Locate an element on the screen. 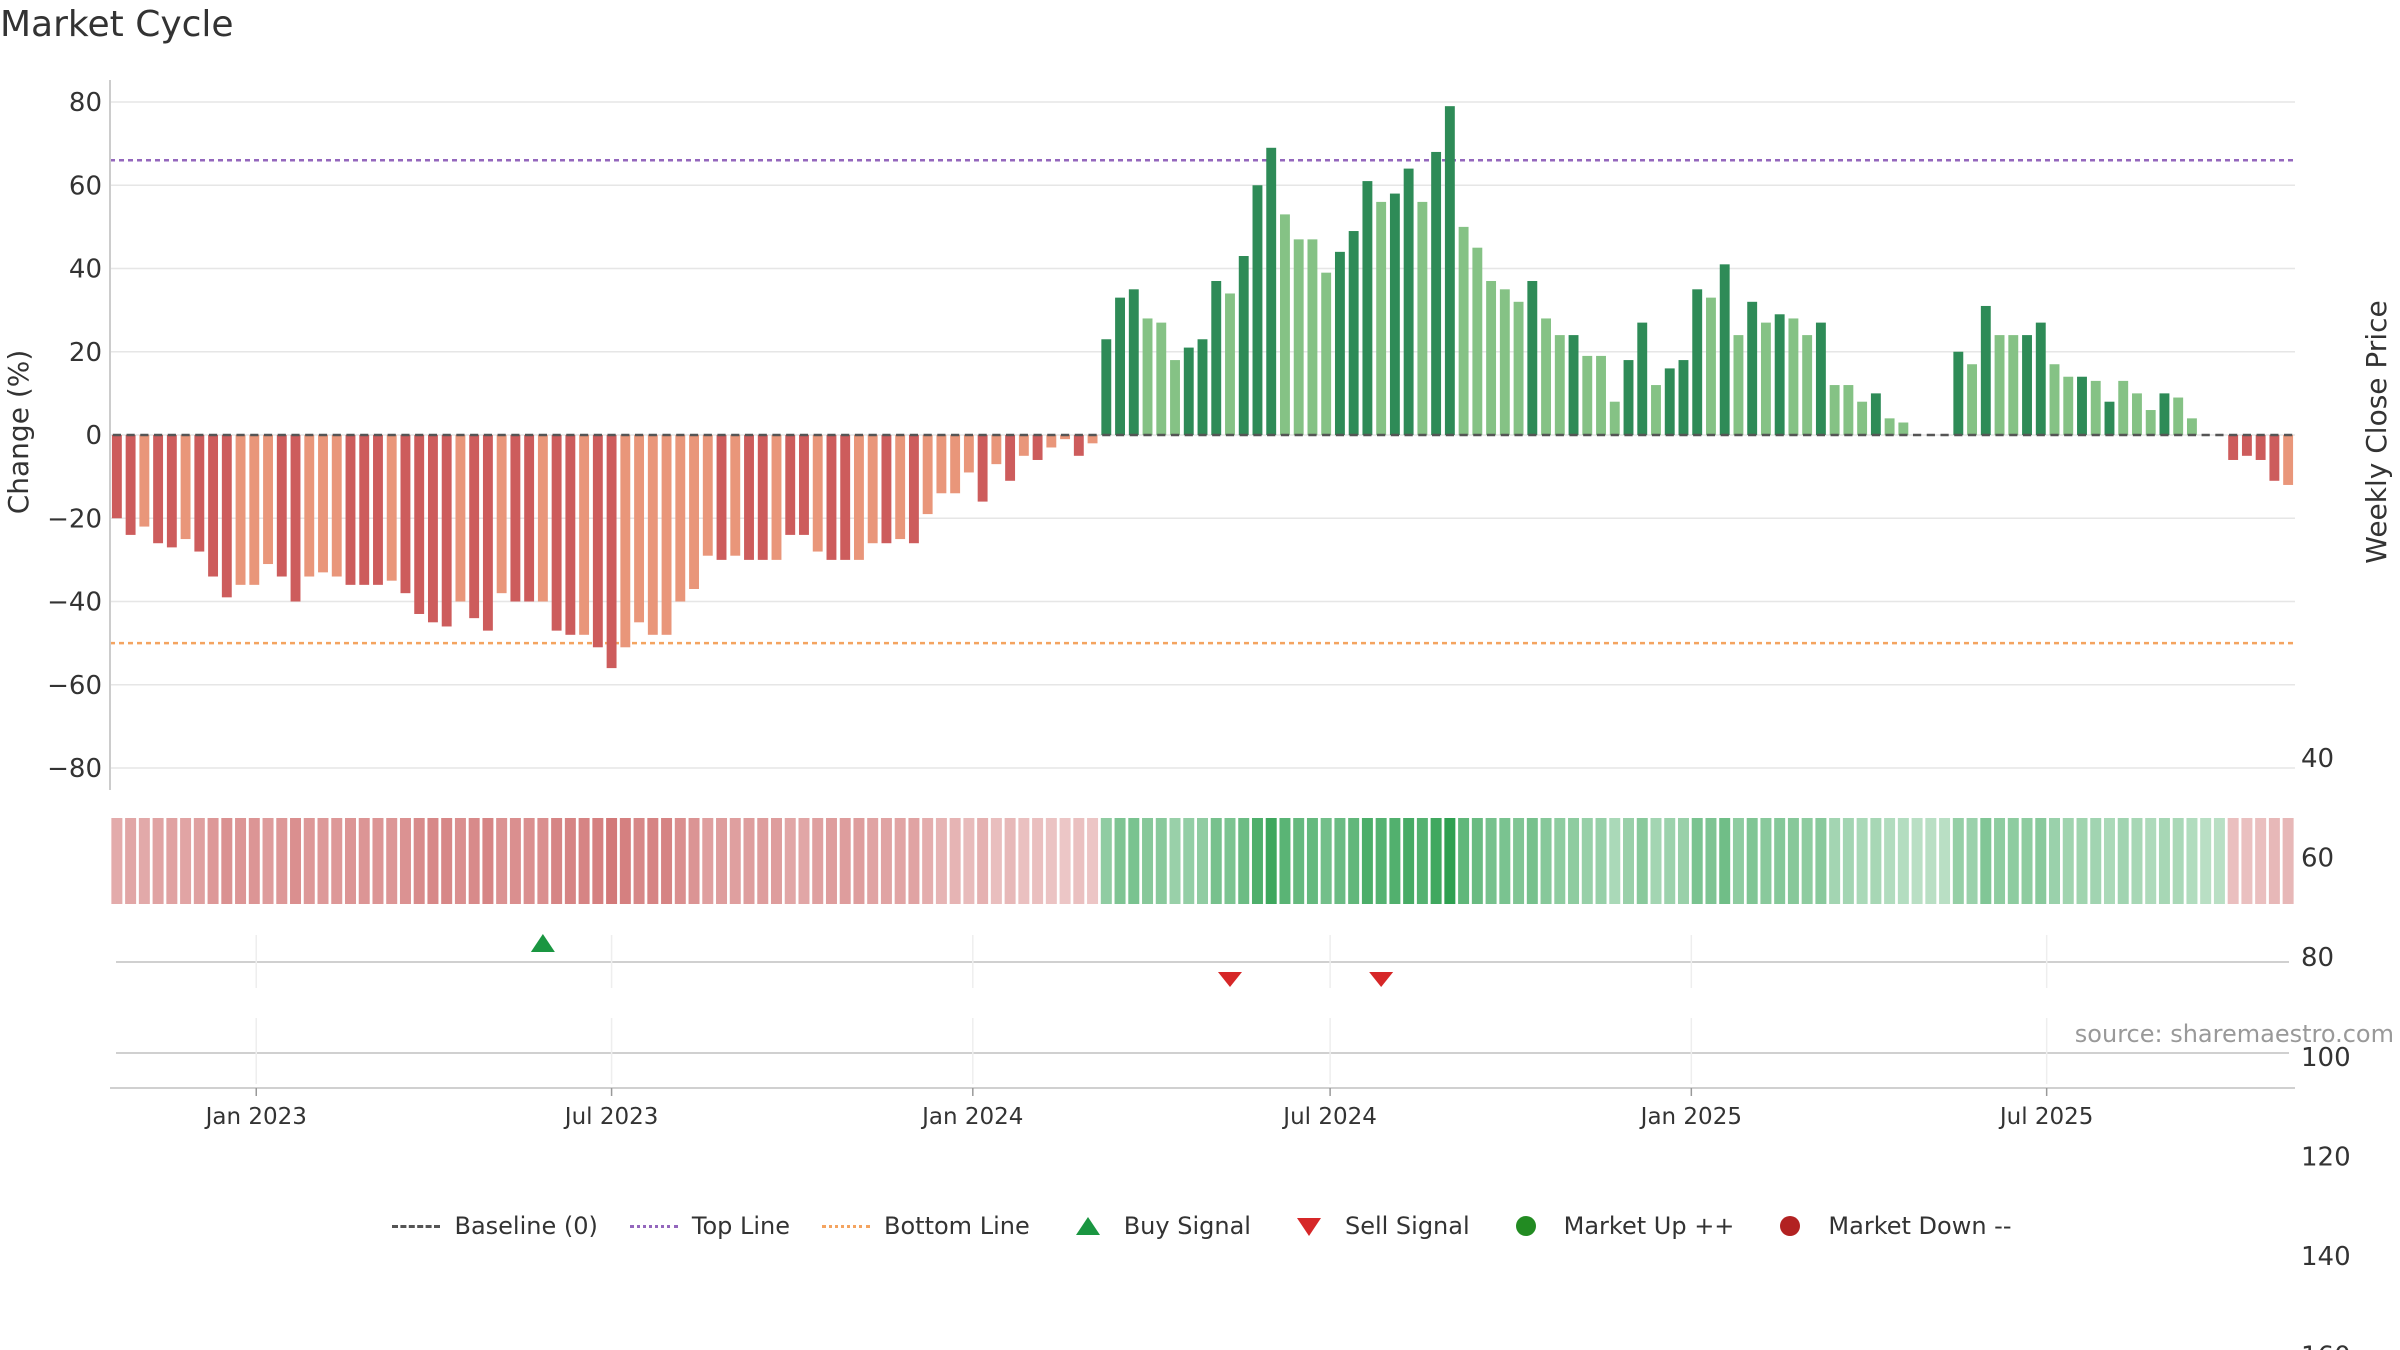  legend-item: Sell Signal is located at coordinates (1374, 1226).